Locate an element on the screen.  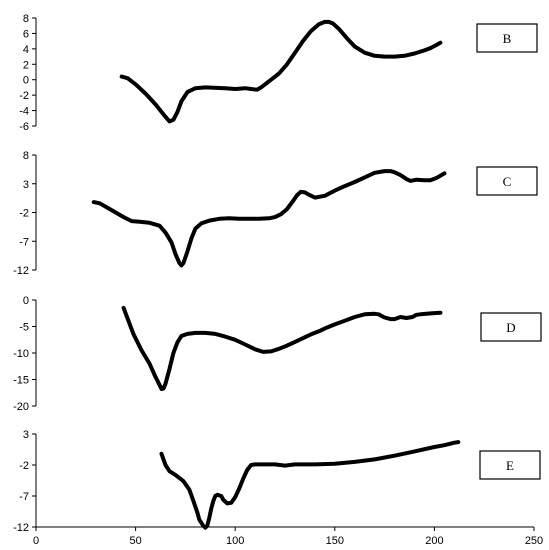
y-tick-label-b: 0 is located at coordinates (26, 81).